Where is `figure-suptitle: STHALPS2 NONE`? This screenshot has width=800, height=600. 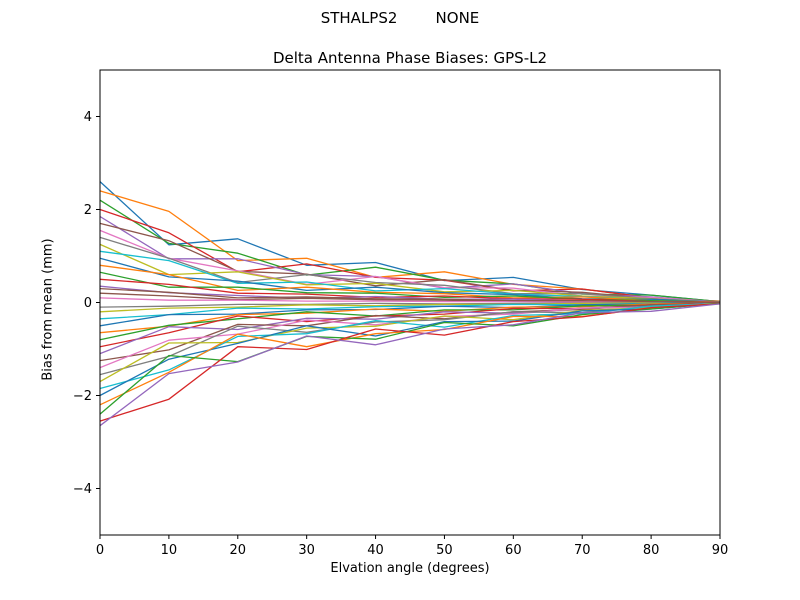
figure-suptitle: STHALPS2 NONE is located at coordinates (400, 18).